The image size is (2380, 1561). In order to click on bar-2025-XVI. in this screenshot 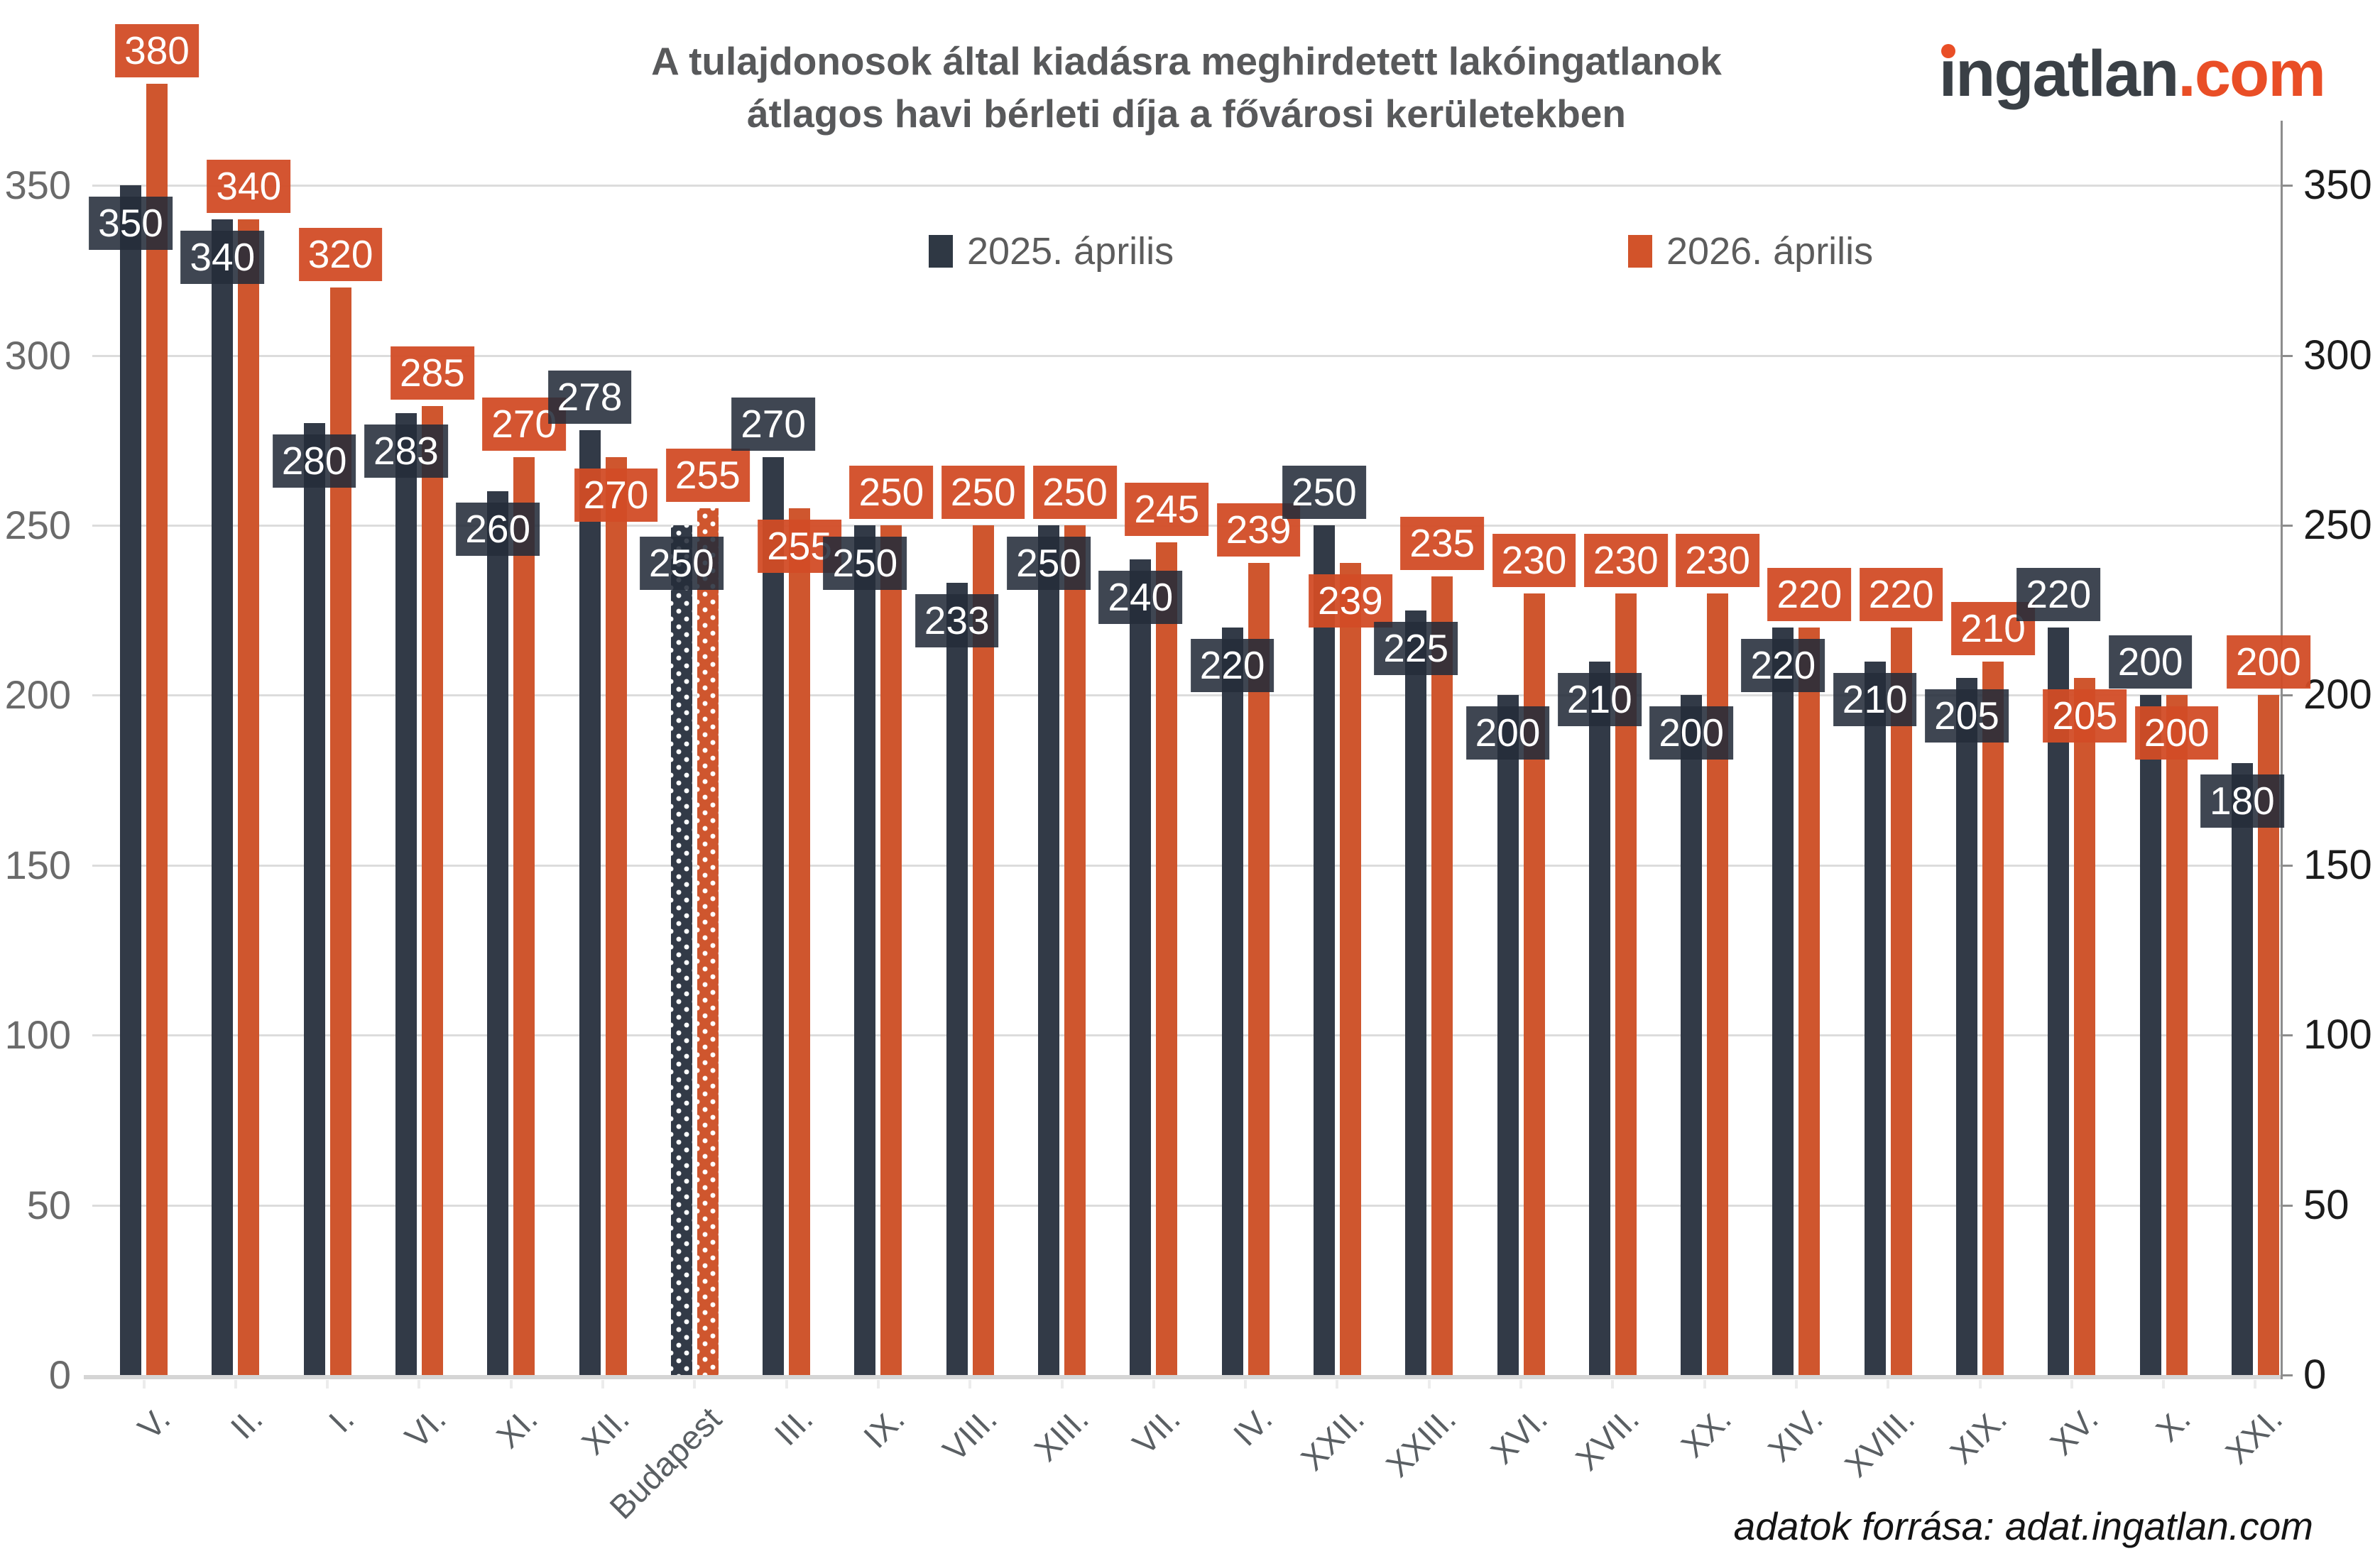, I will do `click(1508, 1035)`.